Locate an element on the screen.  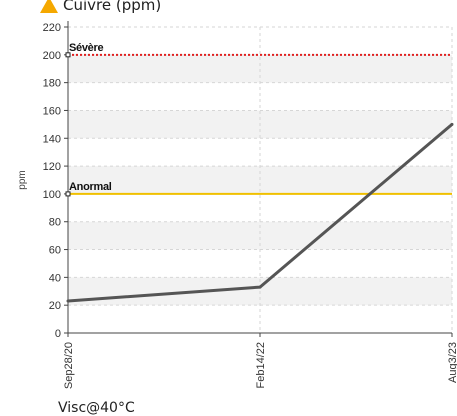
y-tick-label: 120 is located at coordinates (52, 167).